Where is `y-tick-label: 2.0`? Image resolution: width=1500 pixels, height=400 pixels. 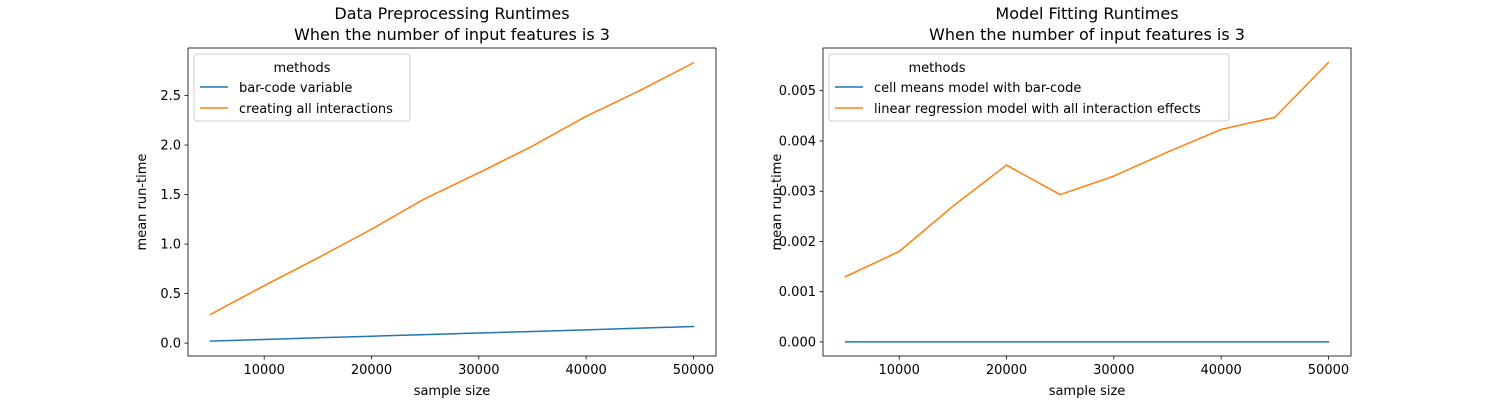
y-tick-label: 2.0 is located at coordinates (170, 146).